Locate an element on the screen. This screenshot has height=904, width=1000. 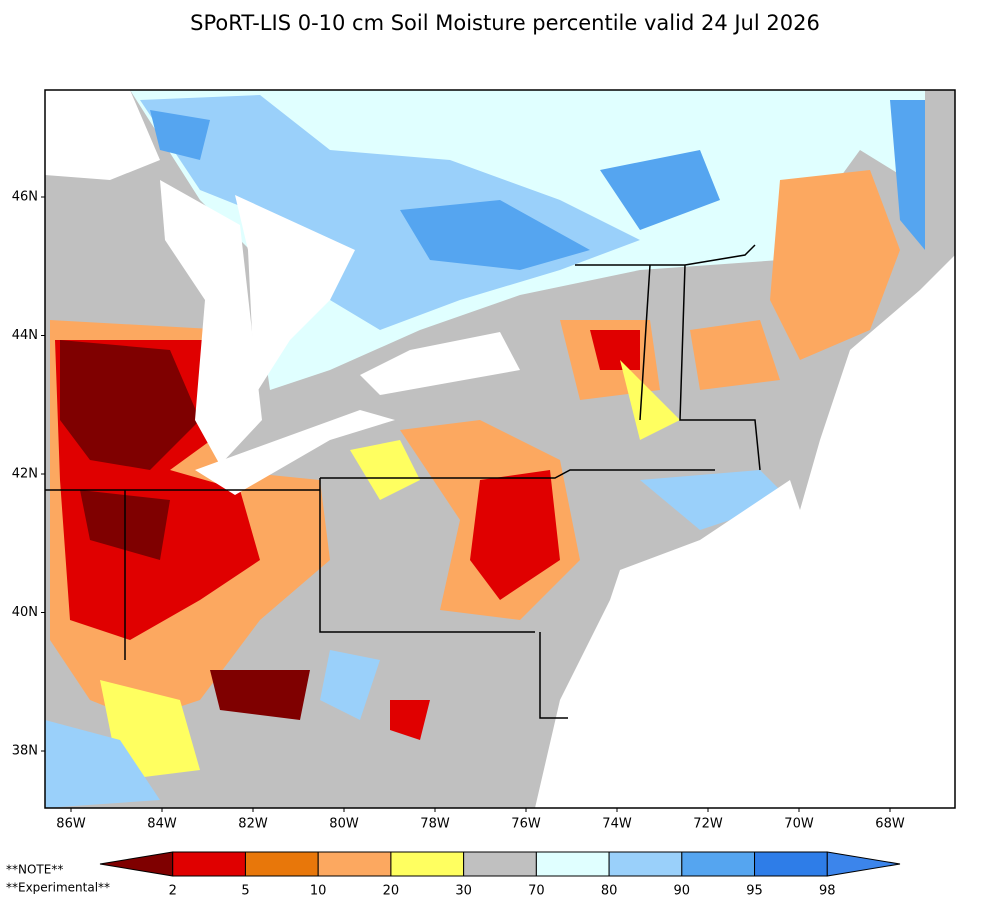
lat-label: 46N is located at coordinates (25, 197).